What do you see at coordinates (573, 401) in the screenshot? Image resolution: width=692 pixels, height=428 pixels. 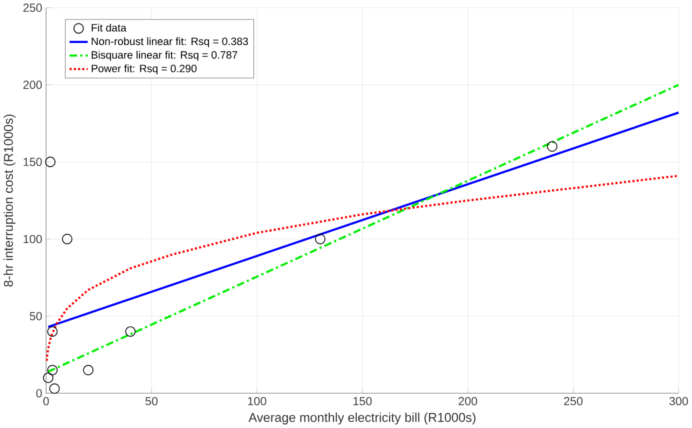 I see `x-tick-label: 250` at bounding box center [573, 401].